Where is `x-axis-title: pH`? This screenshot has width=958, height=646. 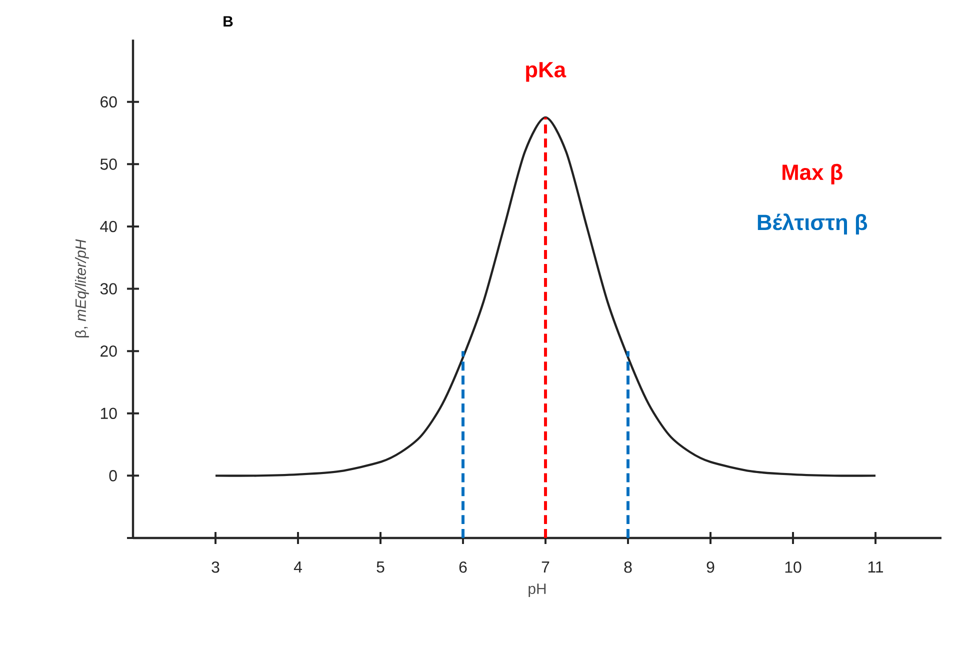 x-axis-title: pH is located at coordinates (537, 591).